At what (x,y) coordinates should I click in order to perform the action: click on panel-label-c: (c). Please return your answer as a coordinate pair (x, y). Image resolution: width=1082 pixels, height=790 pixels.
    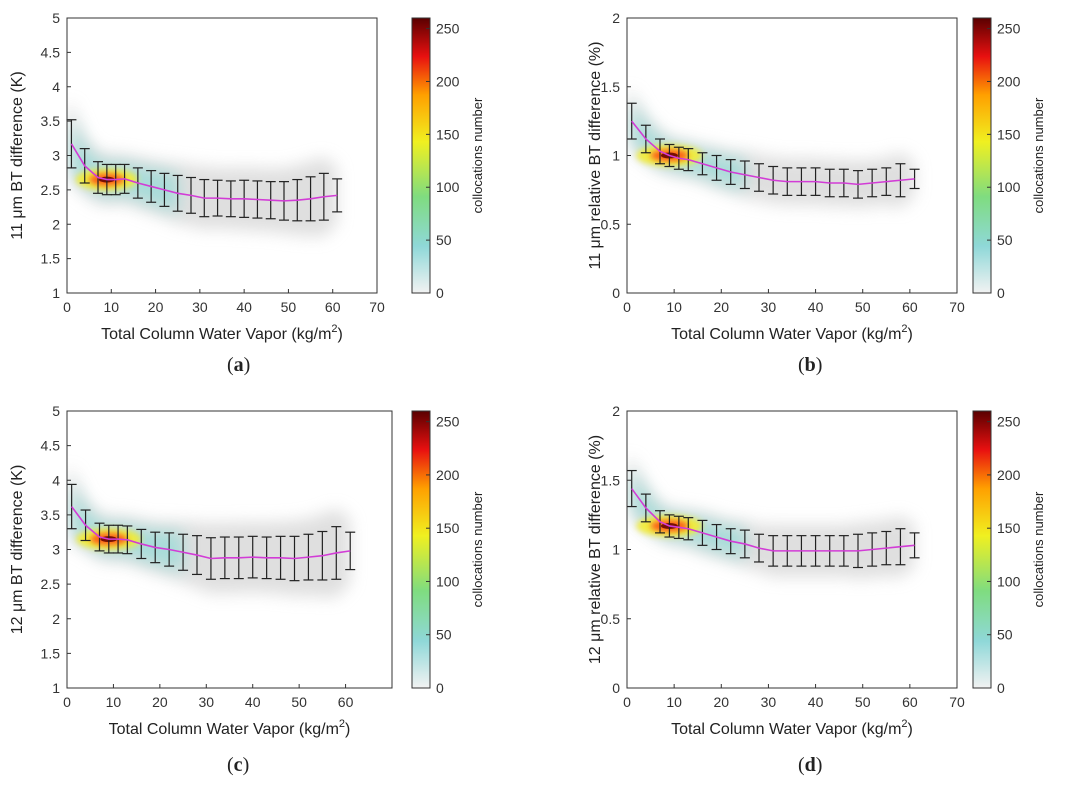
    Looking at the image, I should click on (238, 765).